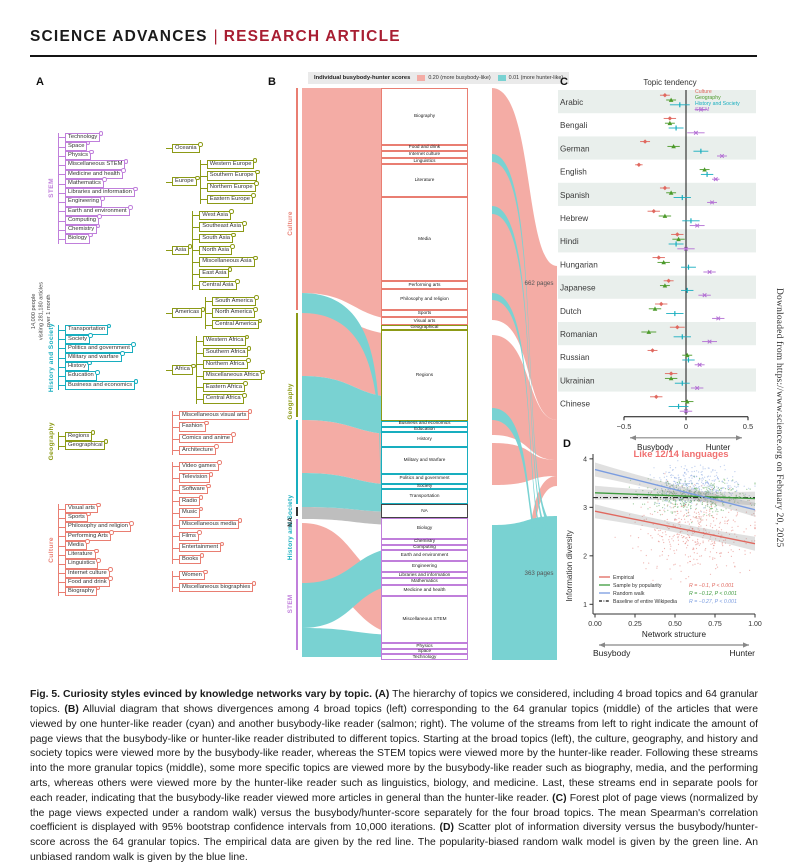  What do you see at coordinates (289, 584) in the screenshot?
I see `broad-topic-axis-band: STEM` at bounding box center [289, 584].